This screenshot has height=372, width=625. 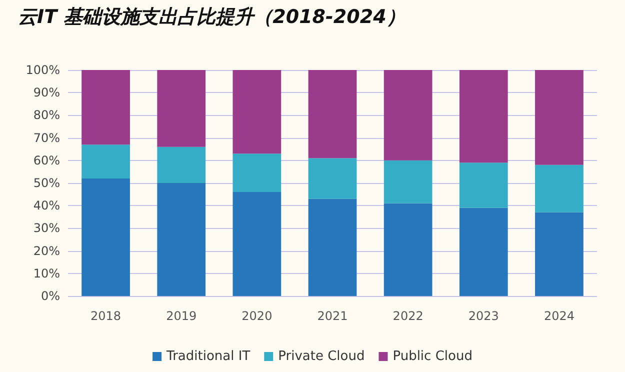 I want to click on x-tick-label: 2019, so click(x=181, y=316).